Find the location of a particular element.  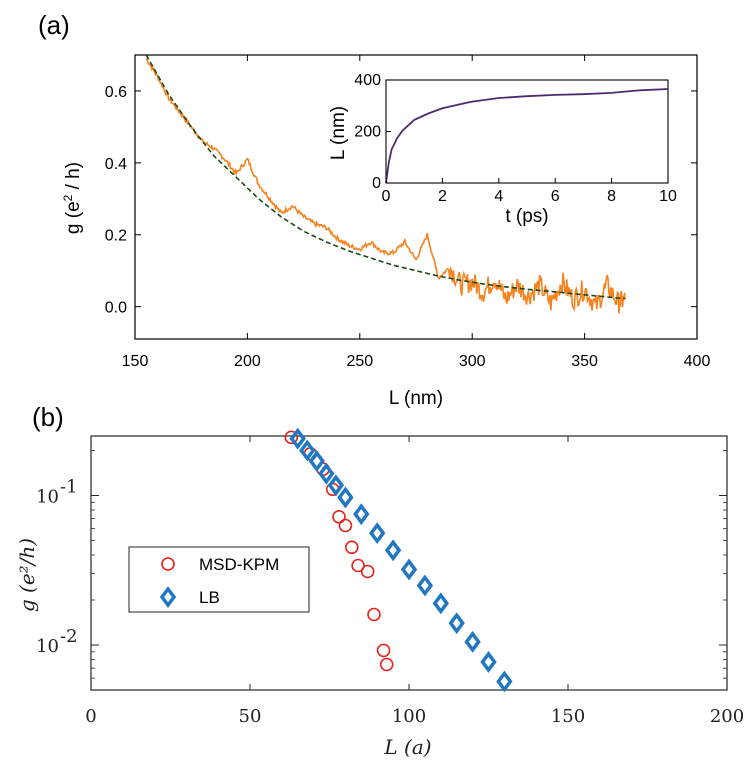

inset-curve-group is located at coordinates (527, 136).